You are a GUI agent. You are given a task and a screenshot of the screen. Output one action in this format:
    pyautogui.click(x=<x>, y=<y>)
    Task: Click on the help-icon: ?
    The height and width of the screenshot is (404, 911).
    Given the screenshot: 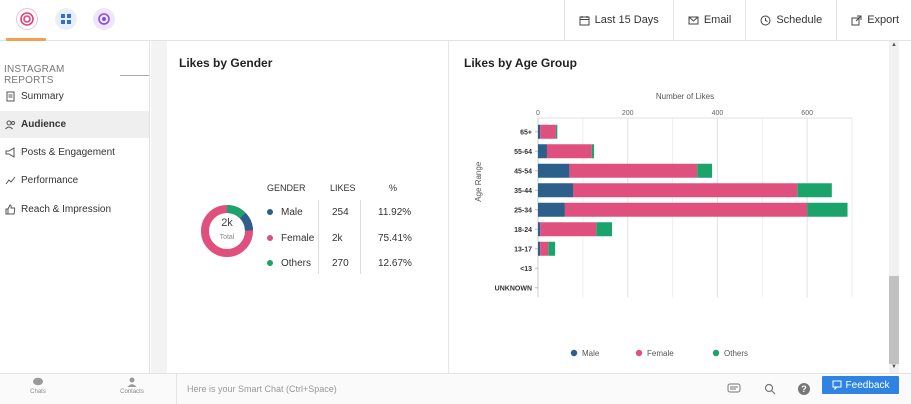 What is the action you would take?
    pyautogui.click(x=804, y=389)
    